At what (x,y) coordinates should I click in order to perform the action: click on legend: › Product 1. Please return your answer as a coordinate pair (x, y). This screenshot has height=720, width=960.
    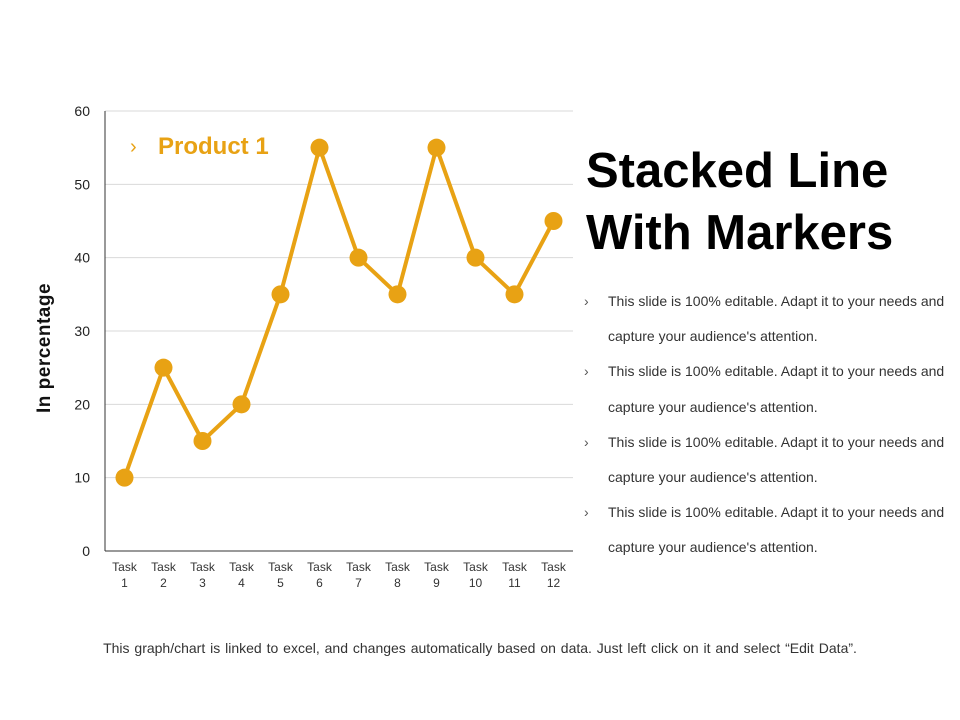
    Looking at the image, I should click on (199, 146).